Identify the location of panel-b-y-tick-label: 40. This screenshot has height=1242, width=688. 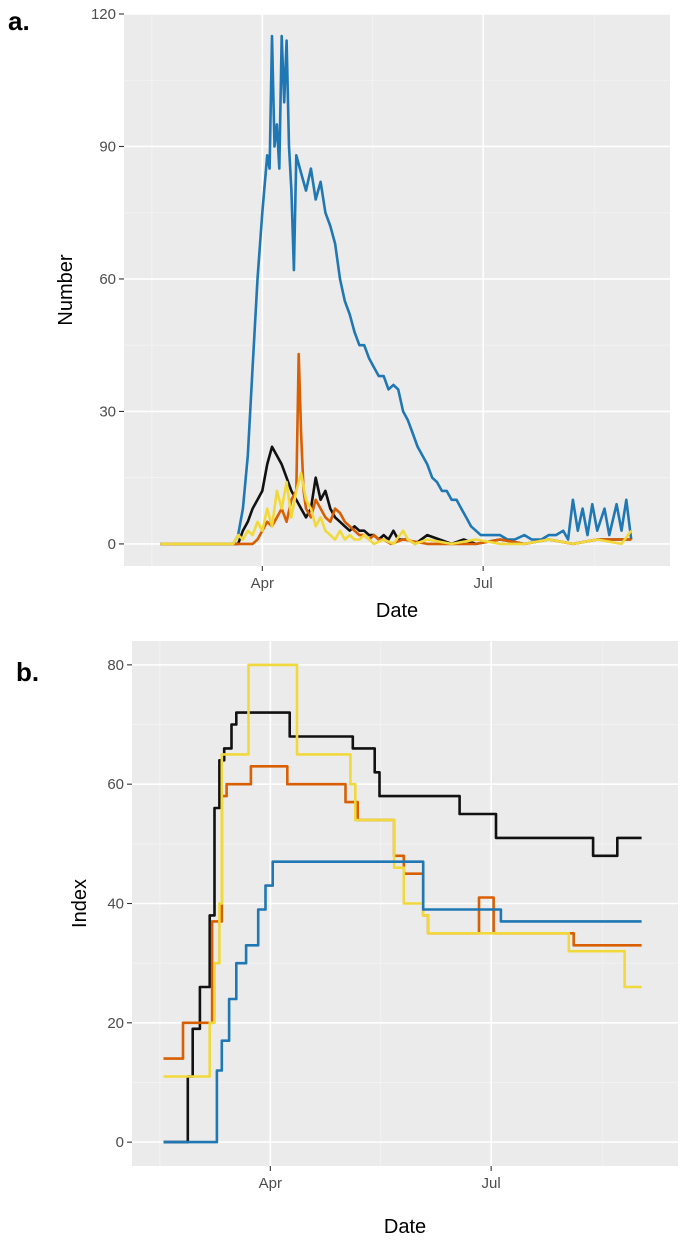
(115, 904).